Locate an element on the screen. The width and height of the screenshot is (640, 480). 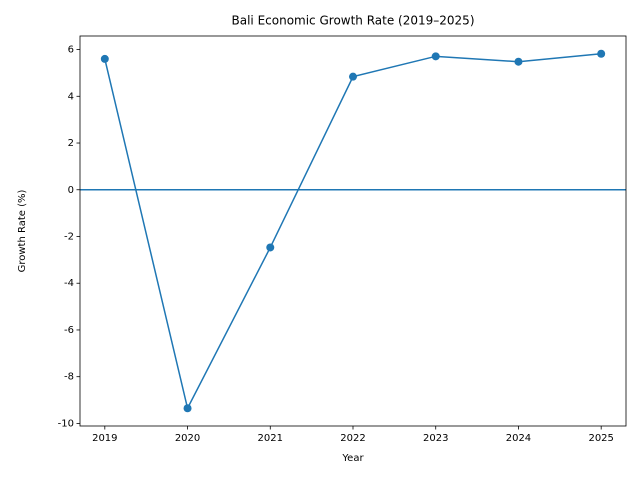
x-tick-label: 2020 is located at coordinates (187, 438).